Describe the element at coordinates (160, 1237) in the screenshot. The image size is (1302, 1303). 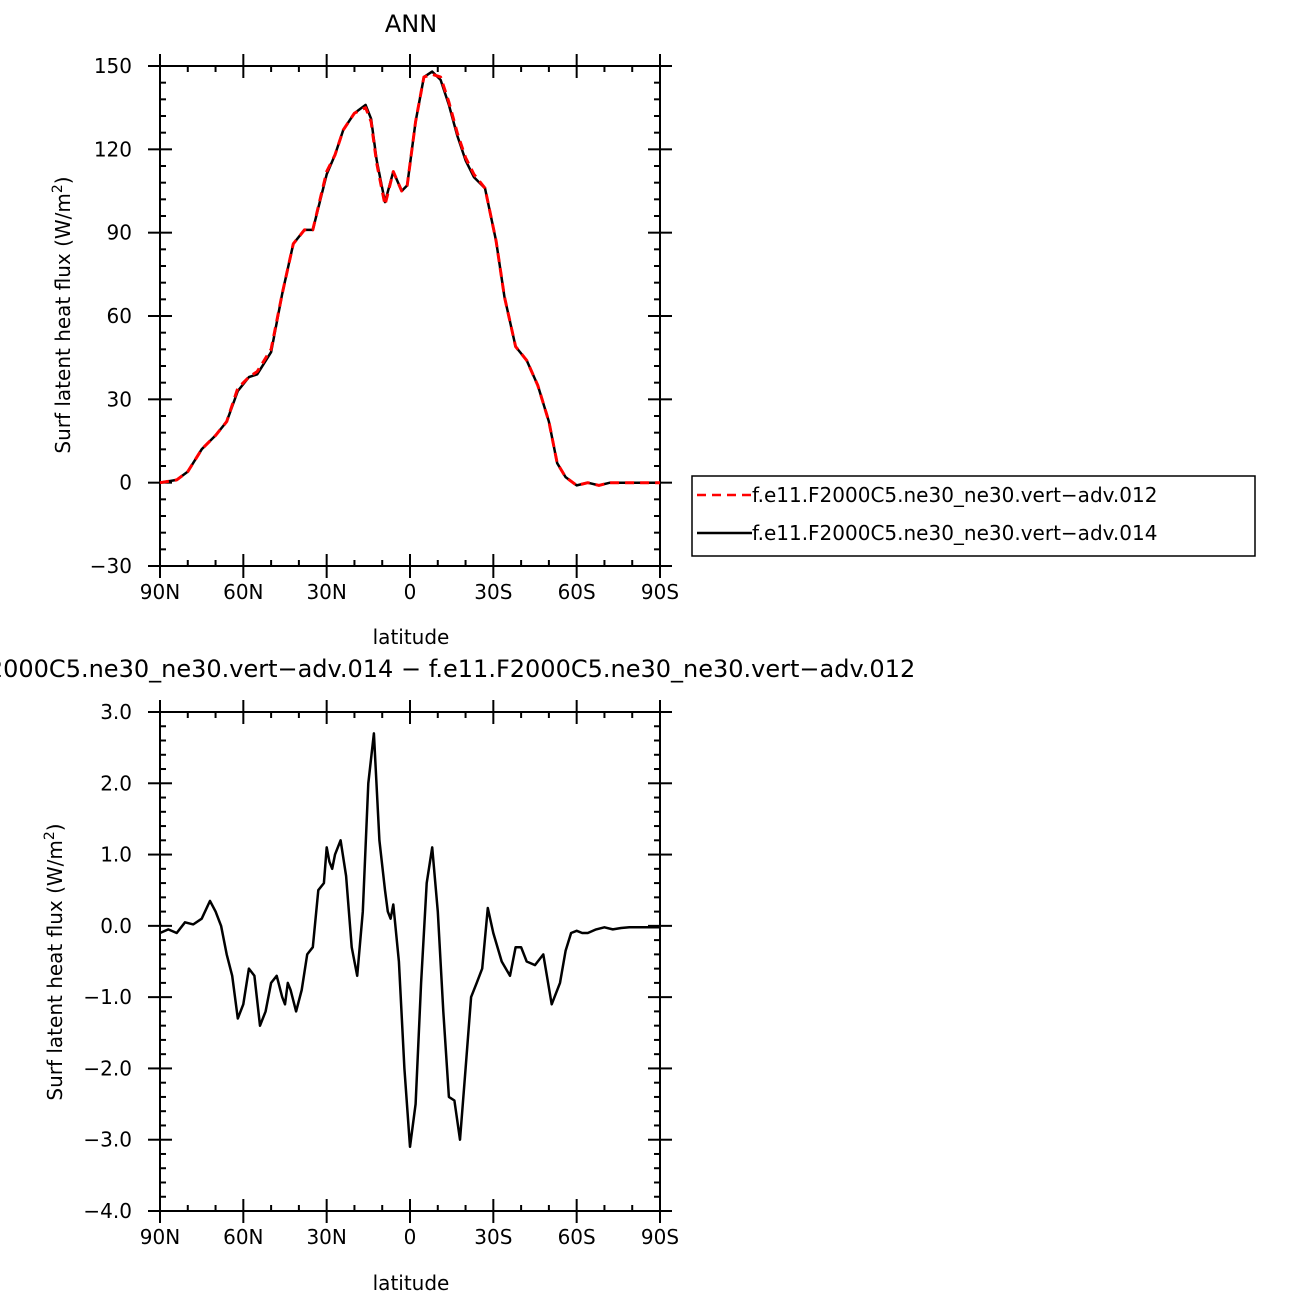
I see `bottom-x-tick-label: 90N` at that location.